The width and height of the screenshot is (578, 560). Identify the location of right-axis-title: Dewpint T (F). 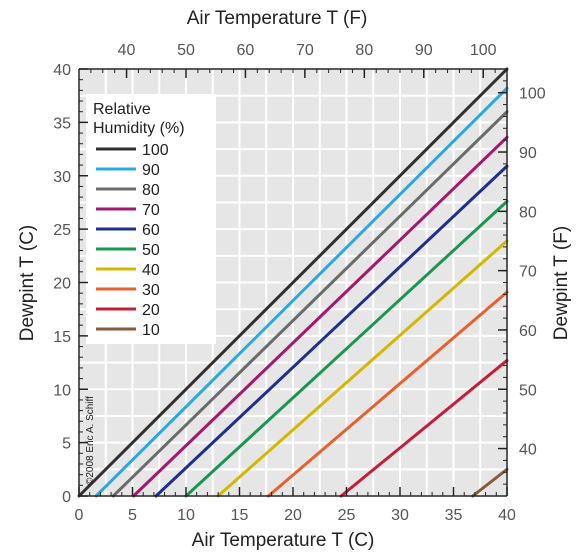
(561, 283).